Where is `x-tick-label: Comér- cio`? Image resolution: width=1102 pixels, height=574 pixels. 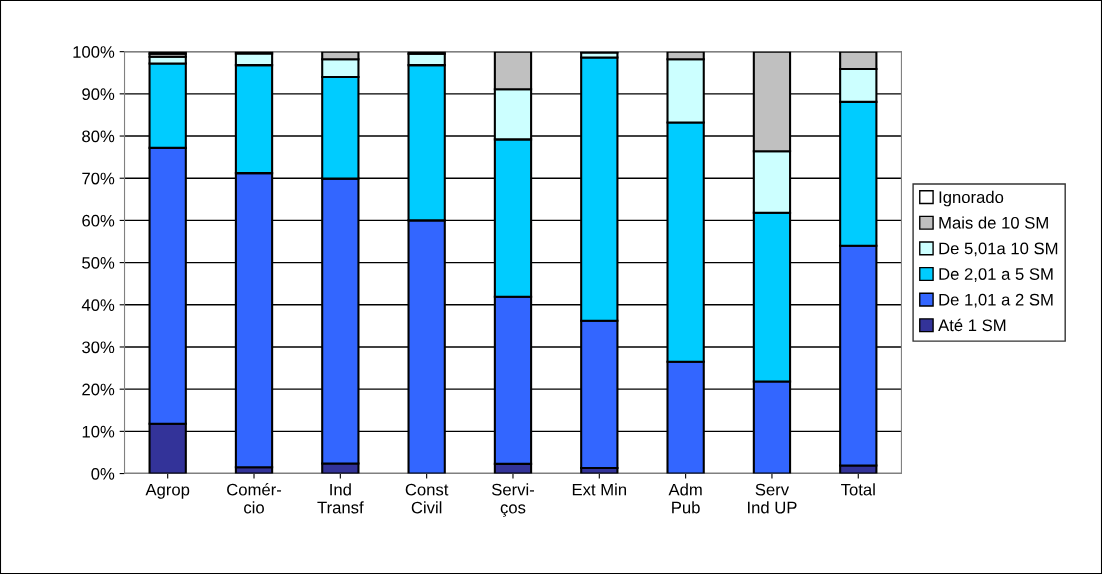 x-tick-label: Comér- cio is located at coordinates (254, 498).